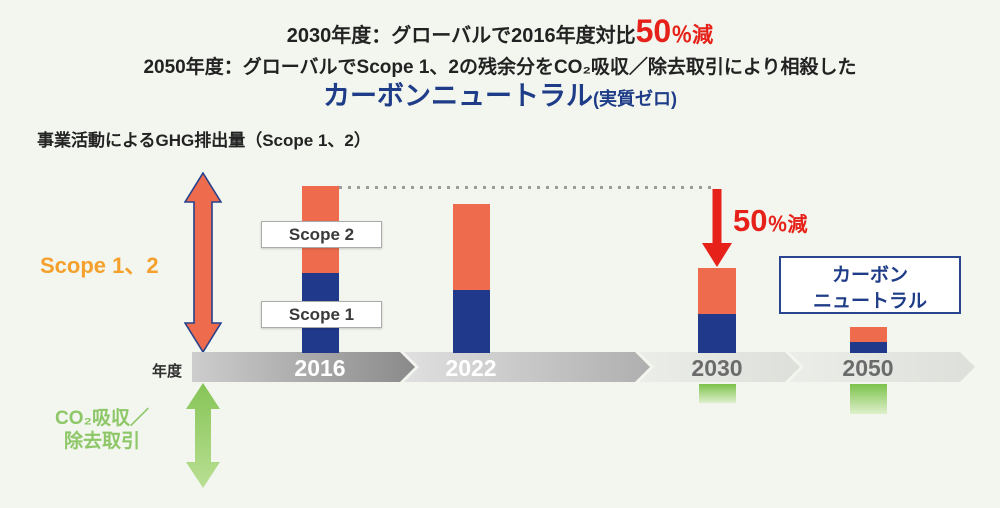 The height and width of the screenshot is (508, 1000). What do you see at coordinates (635, 99) in the screenshot?
I see `carbon-neutral-subtitle: (実質ゼロ)` at bounding box center [635, 99].